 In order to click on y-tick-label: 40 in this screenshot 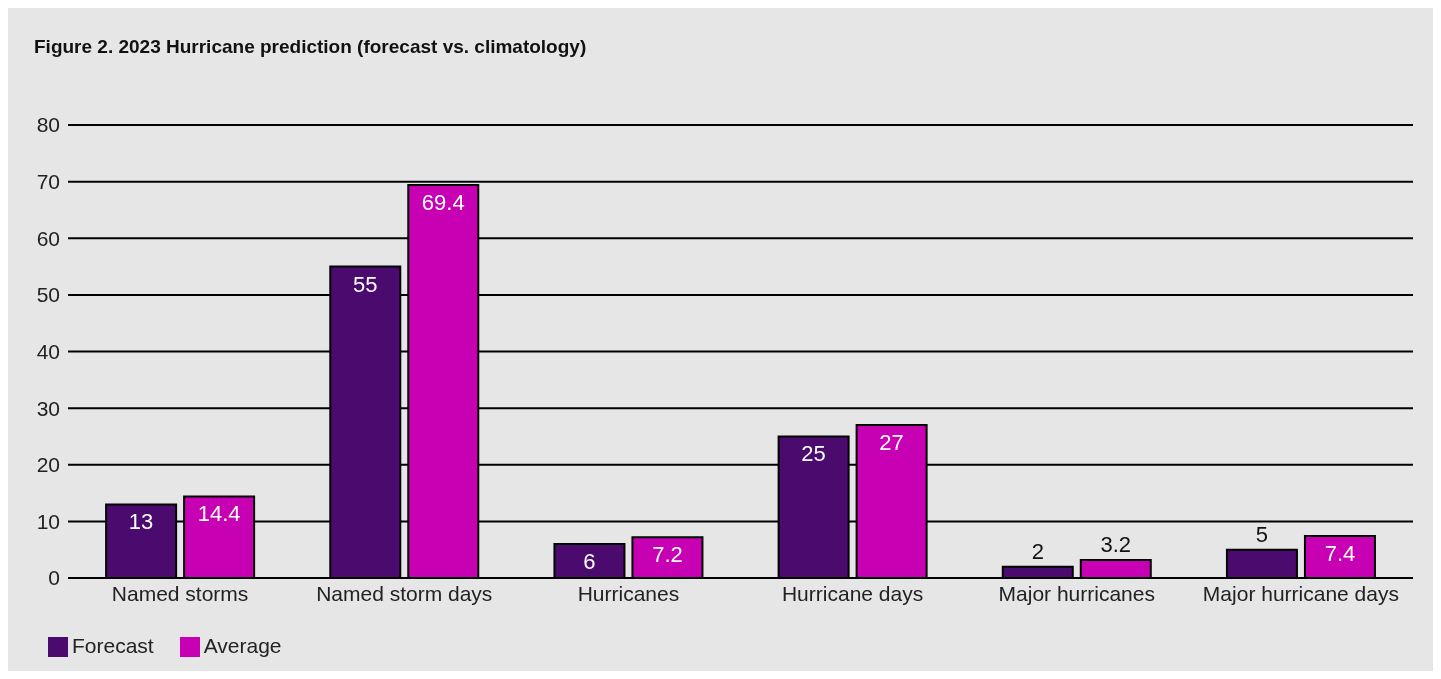, I will do `click(48, 351)`.